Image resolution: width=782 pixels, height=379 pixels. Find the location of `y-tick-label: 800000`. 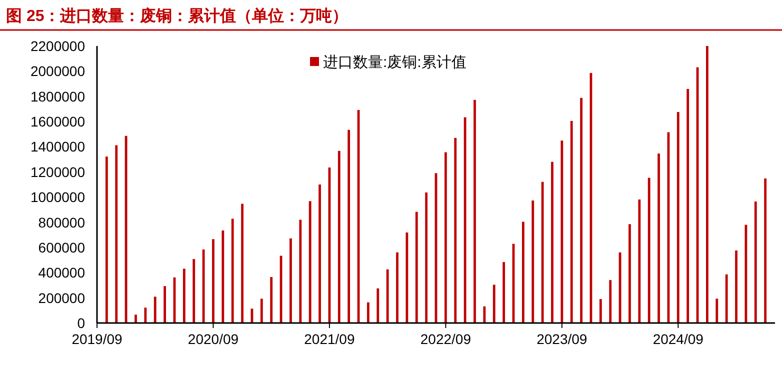

y-tick-label: 800000 is located at coordinates (62, 222).